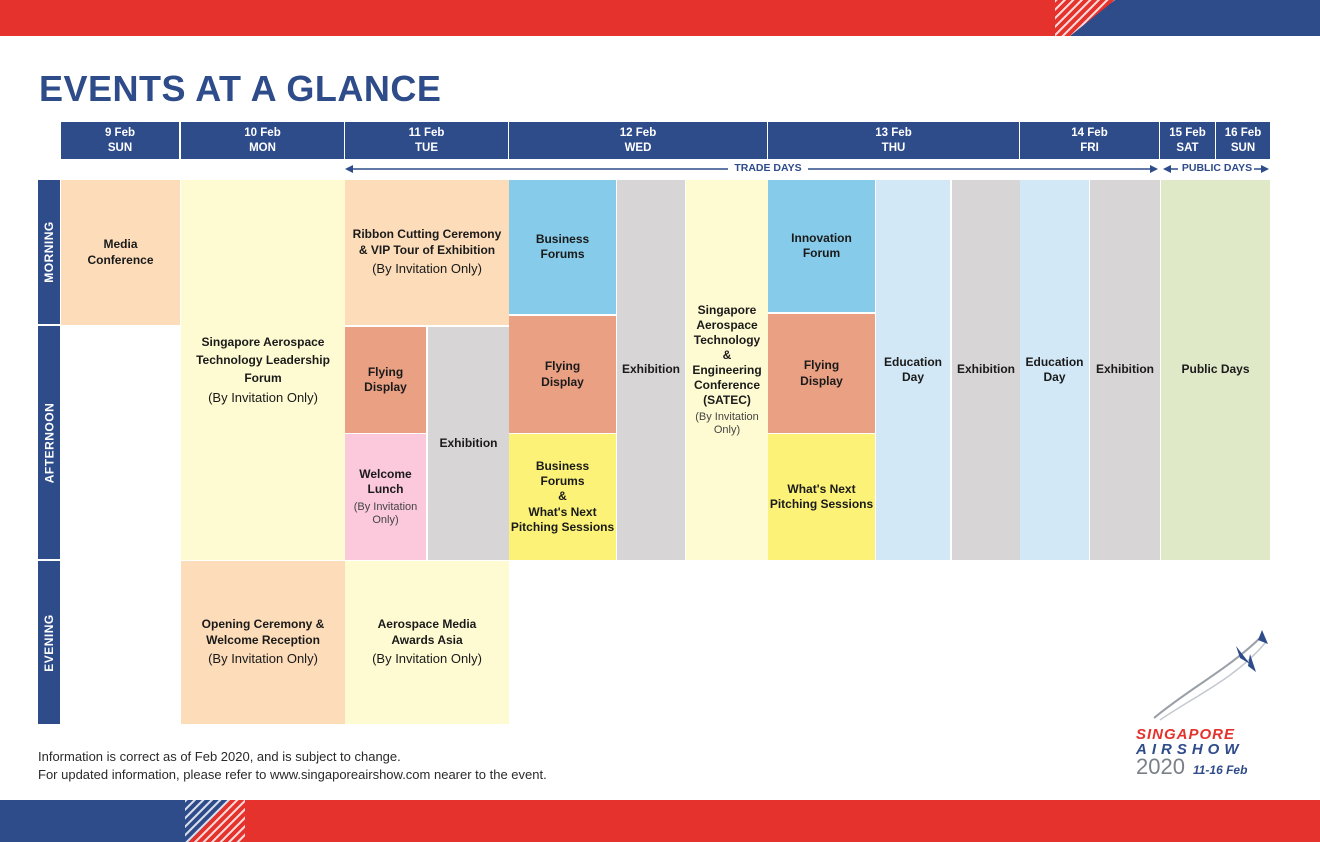 The width and height of the screenshot is (1320, 842). Describe the element at coordinates (49, 642) in the screenshot. I see `session-evening: EVENING` at that location.